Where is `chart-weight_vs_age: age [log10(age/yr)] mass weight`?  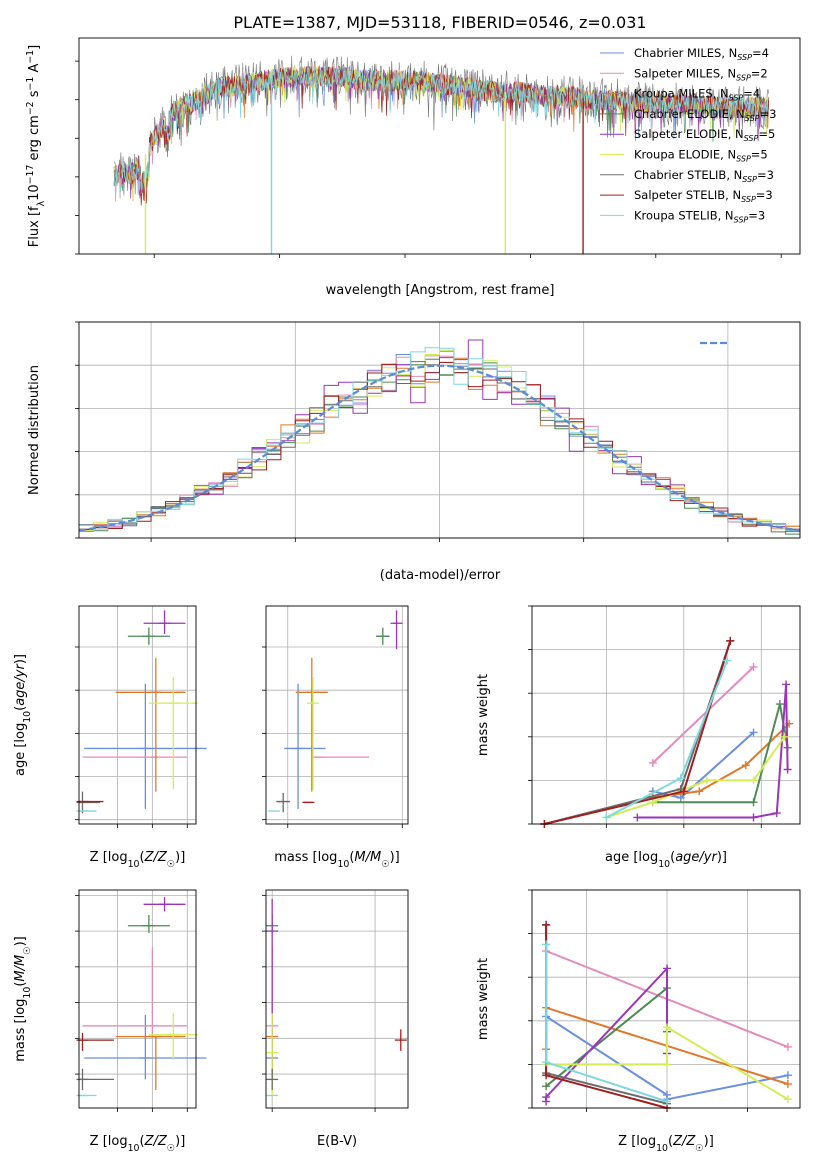 chart-weight_vs_age: age [log10(age/yr)] mass weight is located at coordinates (638, 737).